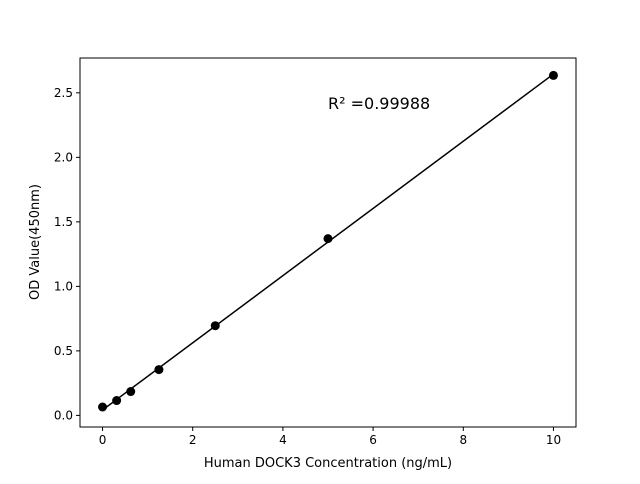  Describe the element at coordinates (103, 440) in the screenshot. I see `x-tick-label: 0` at that location.